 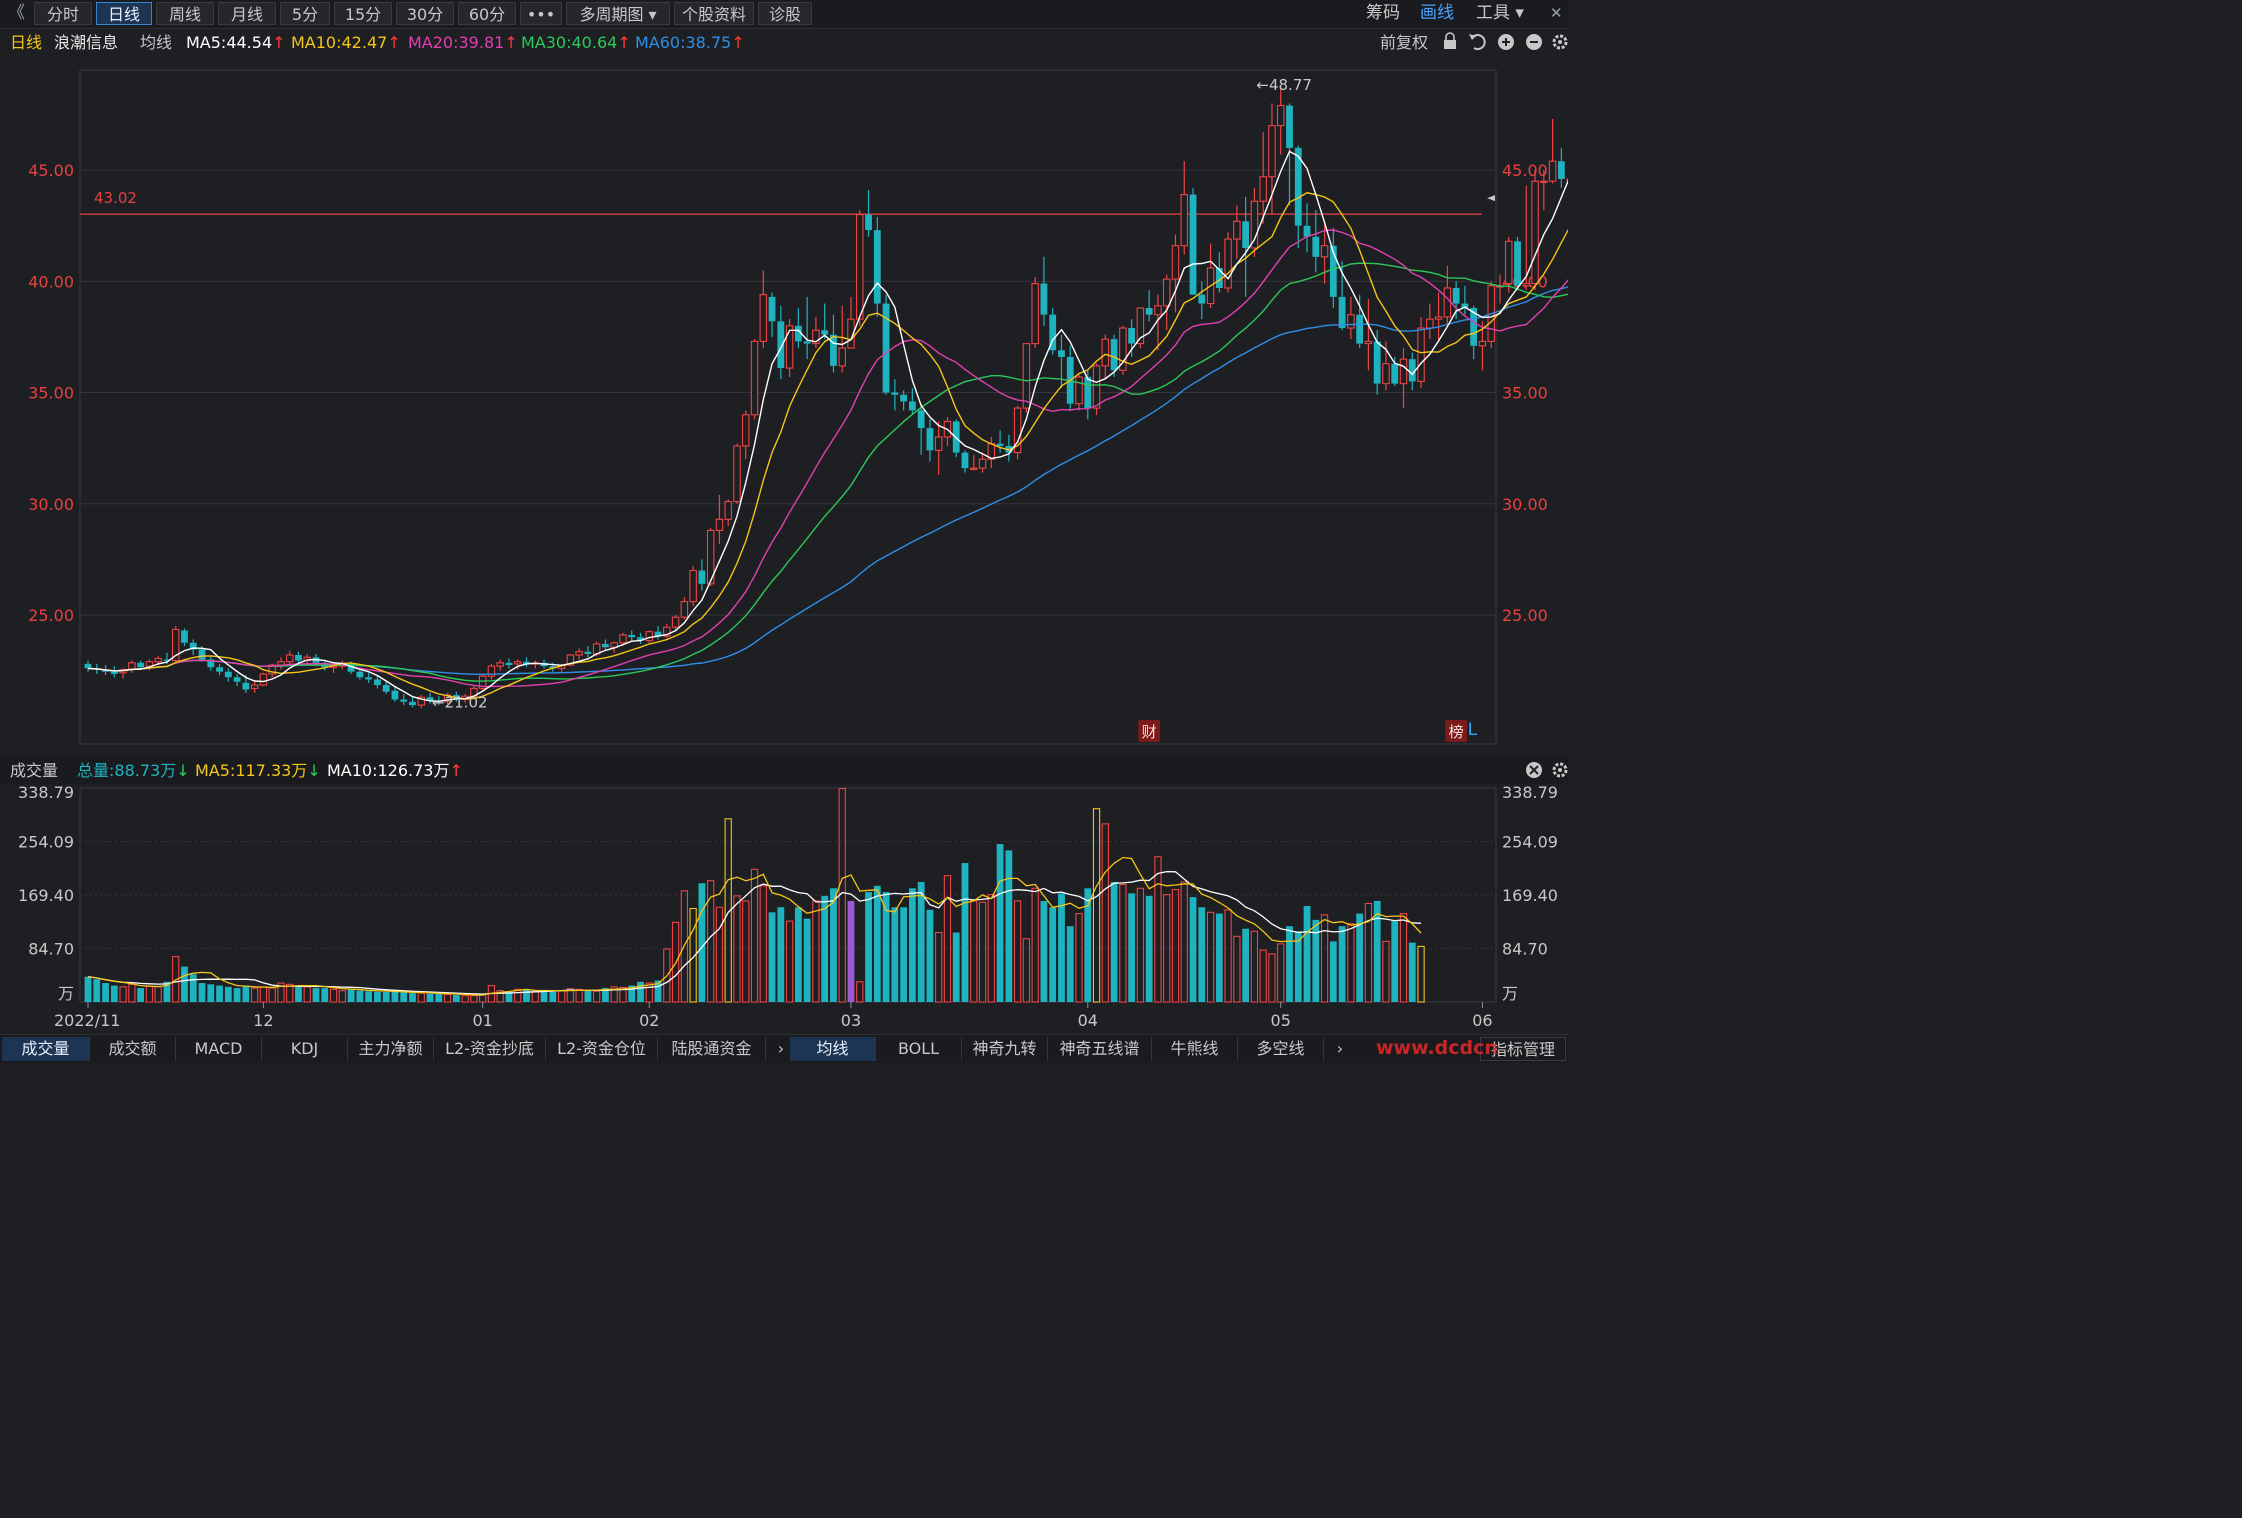 I want to click on chips-button: 筹码, so click(x=1383, y=13).